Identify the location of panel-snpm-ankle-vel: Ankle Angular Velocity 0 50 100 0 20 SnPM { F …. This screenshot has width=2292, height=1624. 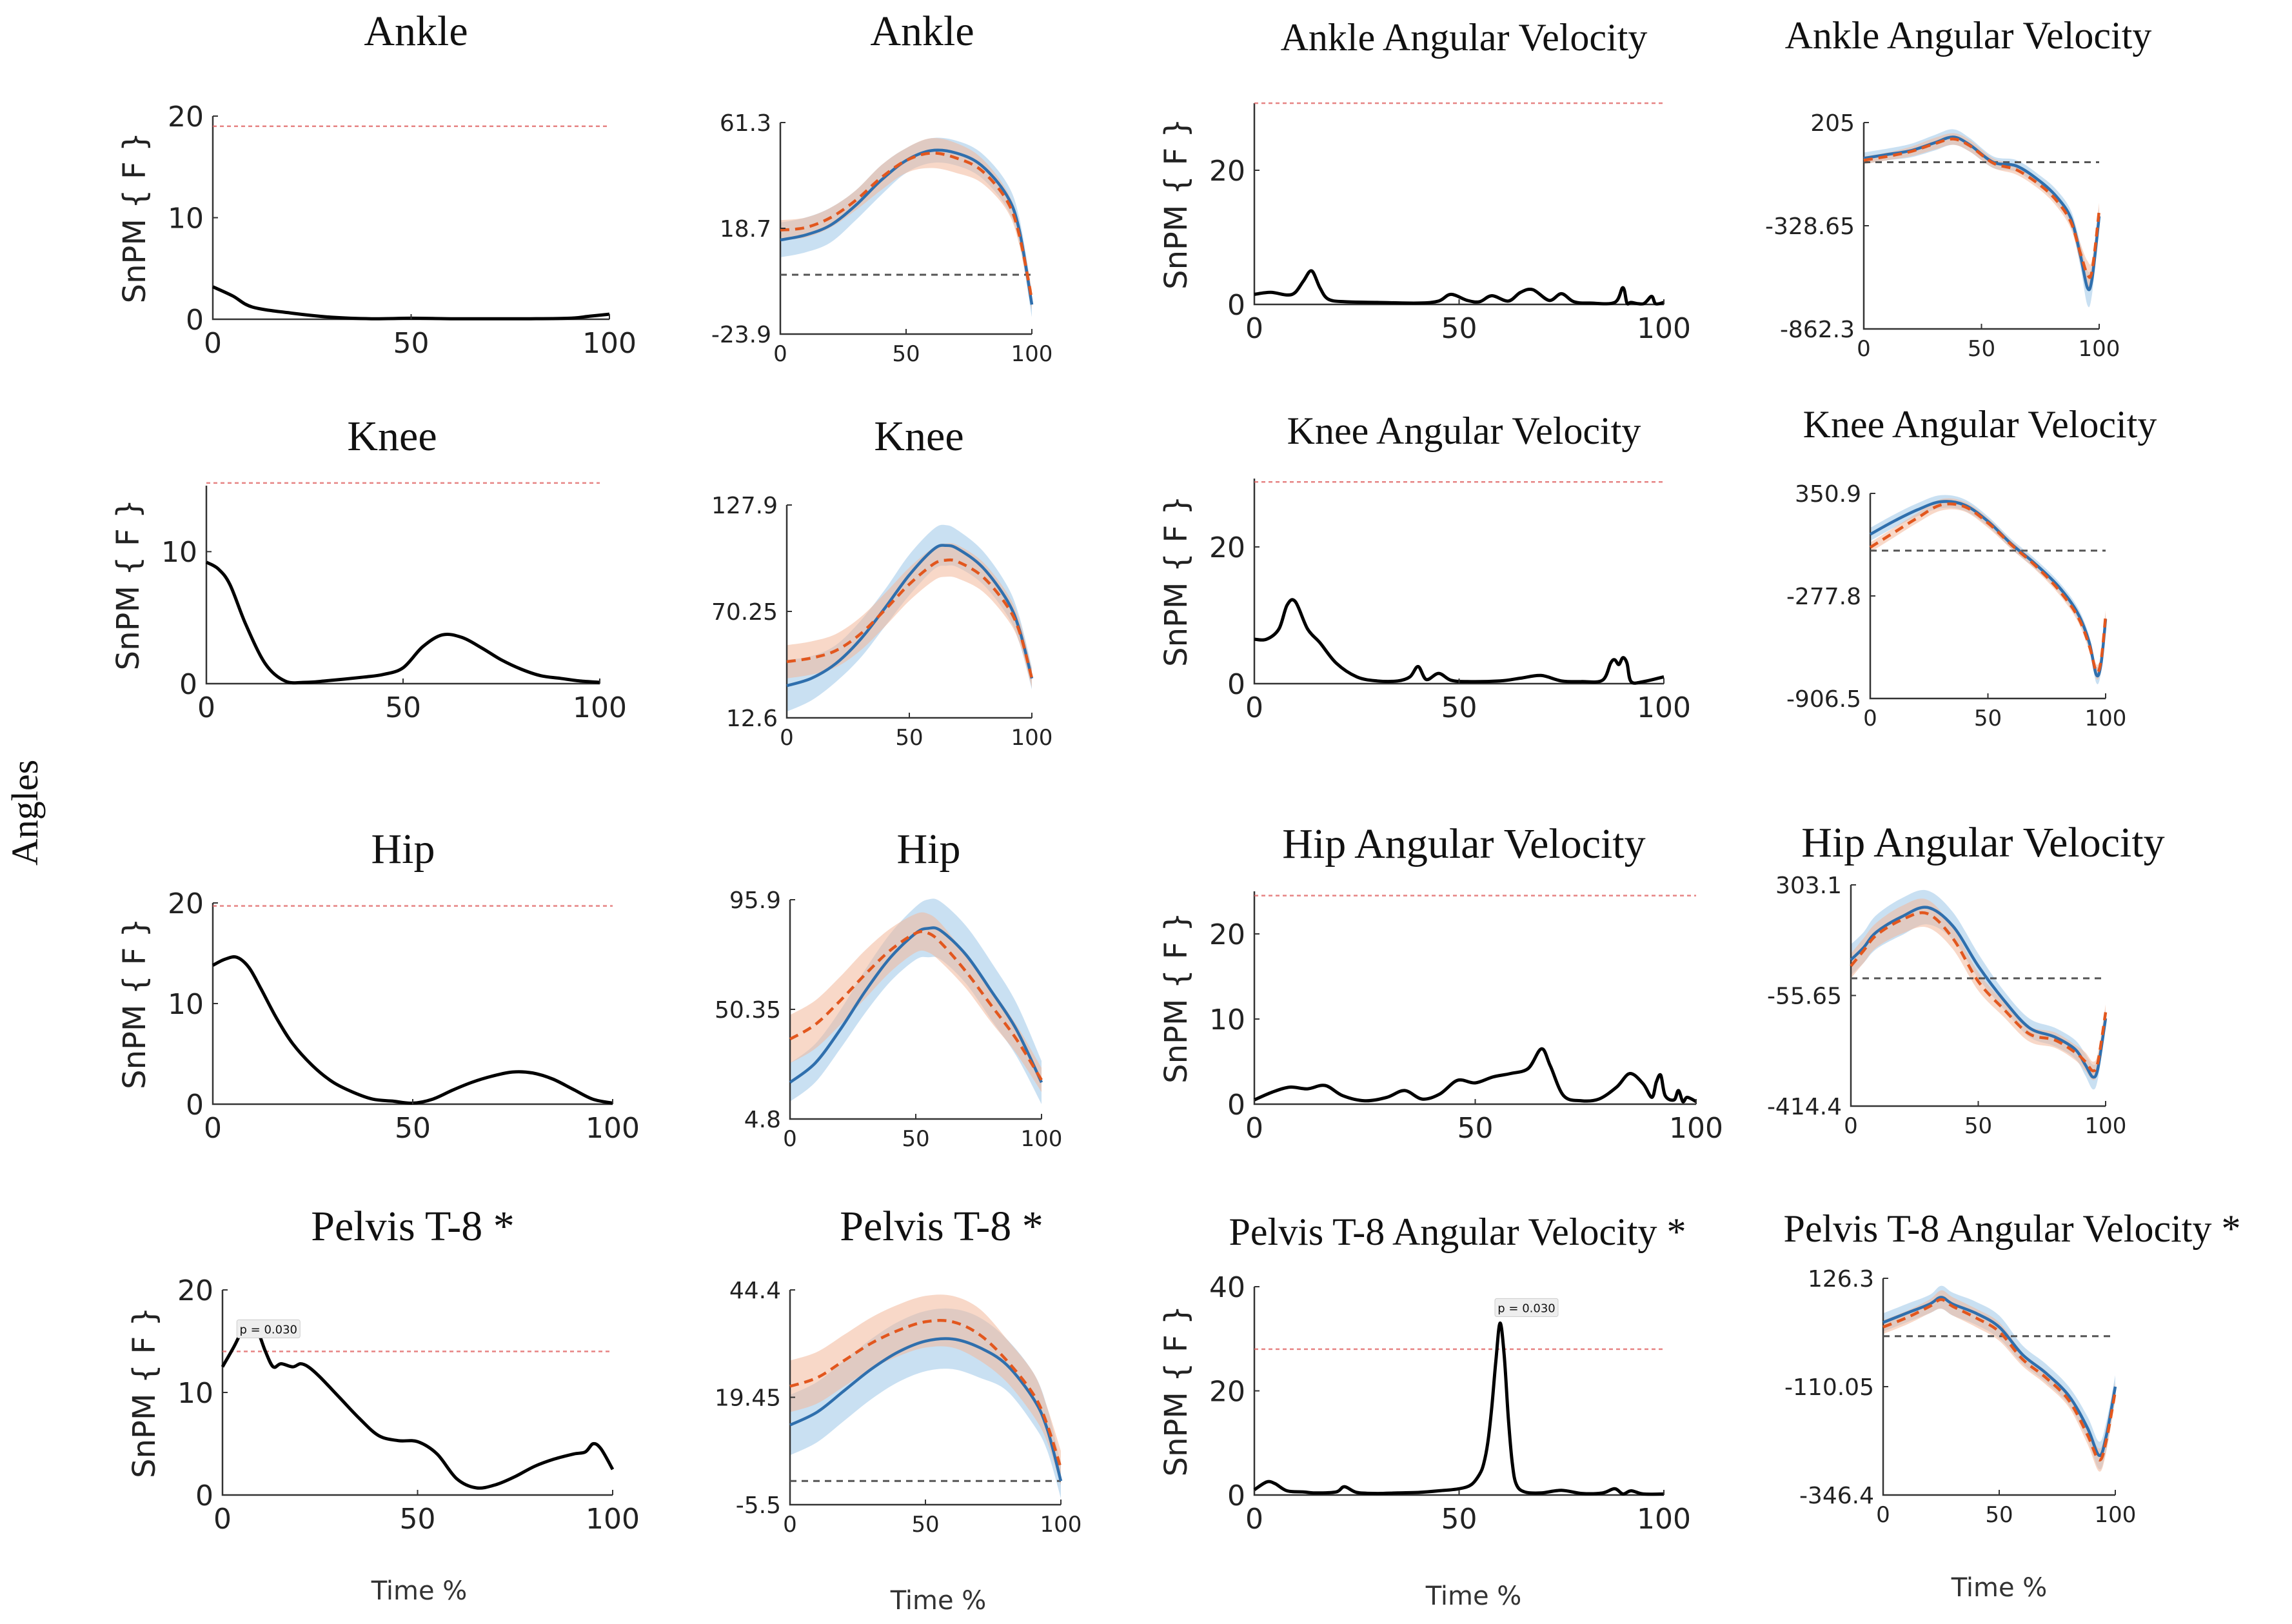
(1424, 180).